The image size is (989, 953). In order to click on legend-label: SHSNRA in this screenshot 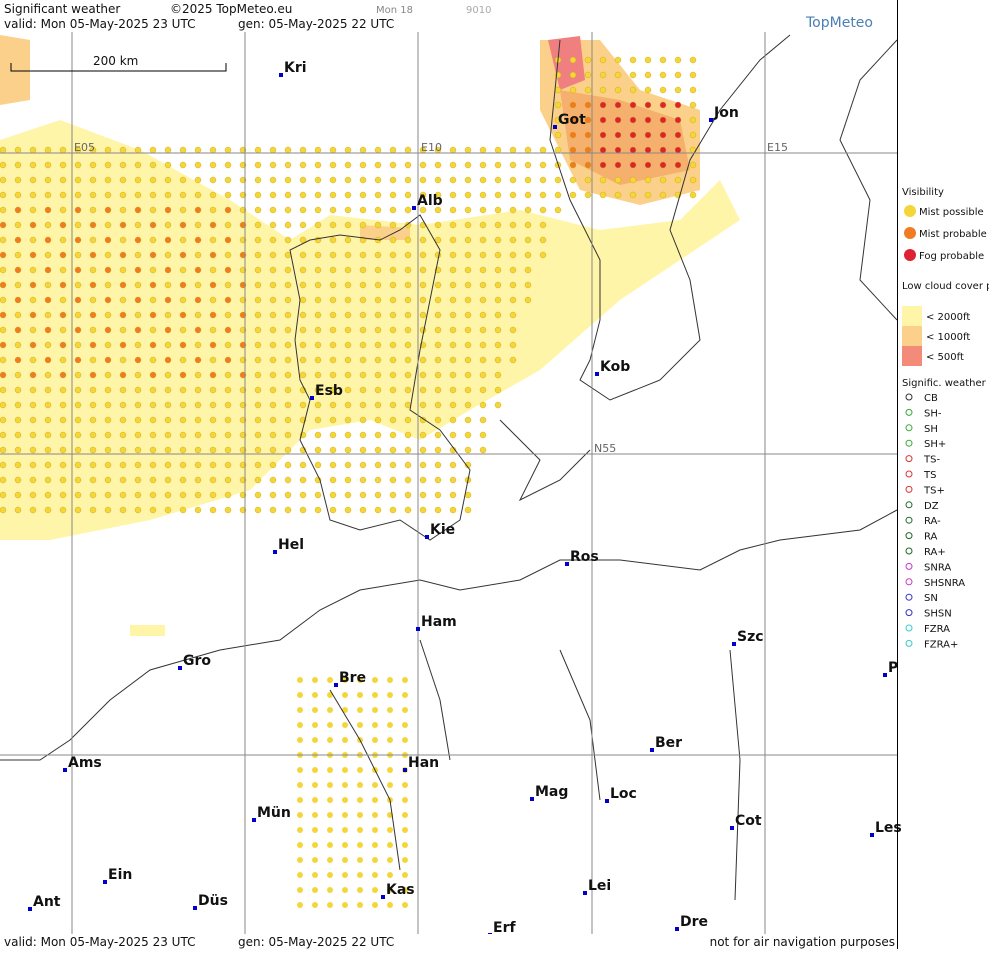, I will do `click(944, 583)`.